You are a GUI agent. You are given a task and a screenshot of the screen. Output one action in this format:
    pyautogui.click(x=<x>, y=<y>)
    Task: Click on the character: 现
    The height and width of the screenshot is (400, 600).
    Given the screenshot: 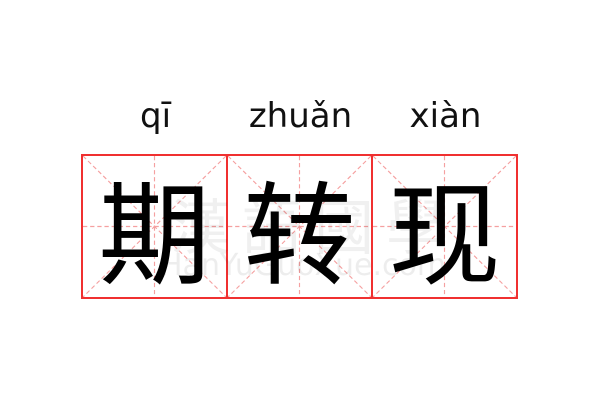 What is the action you would take?
    pyautogui.click(x=444, y=236)
    